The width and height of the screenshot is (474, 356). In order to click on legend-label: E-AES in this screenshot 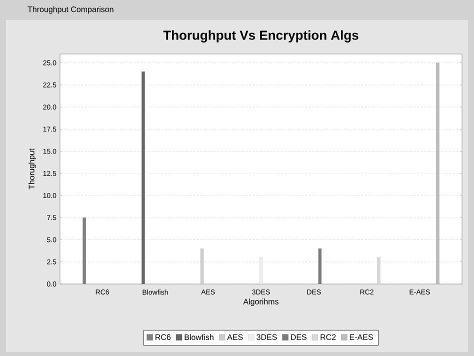, I will do `click(361, 337)`.